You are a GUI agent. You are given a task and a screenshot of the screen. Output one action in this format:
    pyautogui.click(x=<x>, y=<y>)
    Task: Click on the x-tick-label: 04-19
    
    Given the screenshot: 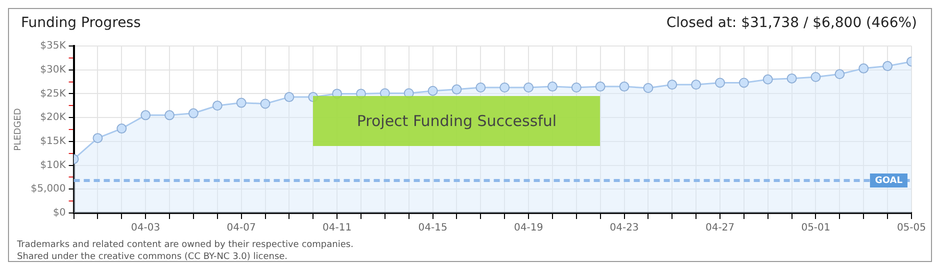 What is the action you would take?
    pyautogui.click(x=529, y=228)
    